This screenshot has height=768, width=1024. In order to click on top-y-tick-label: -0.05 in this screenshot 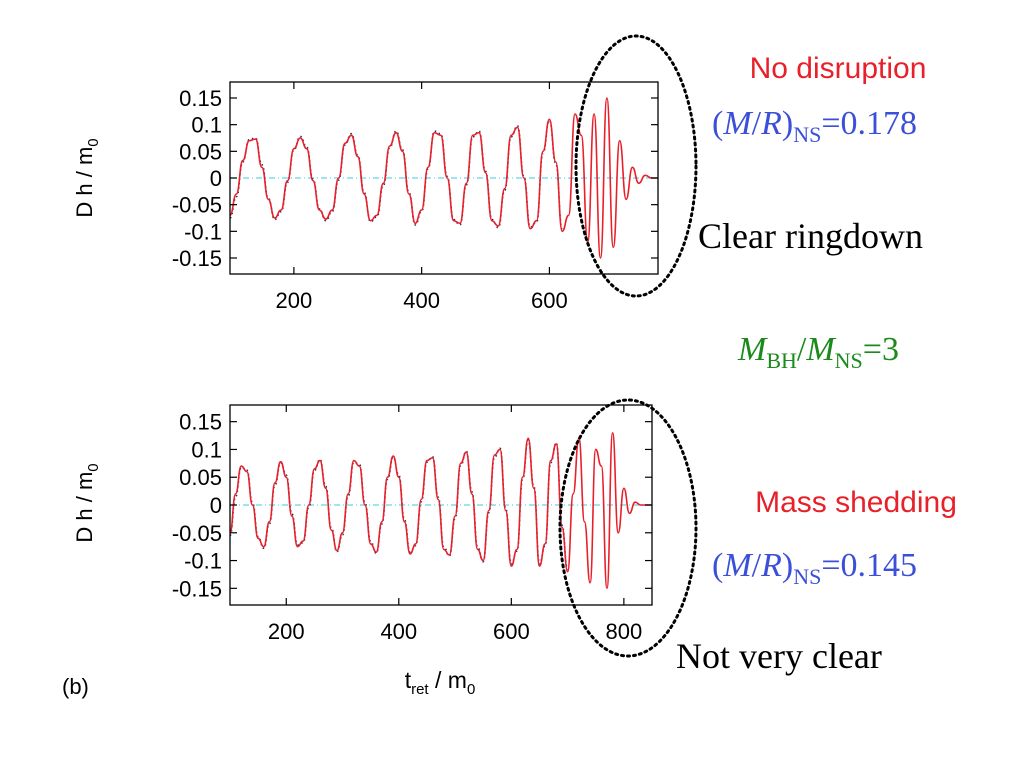, I will do `click(197, 205)`.